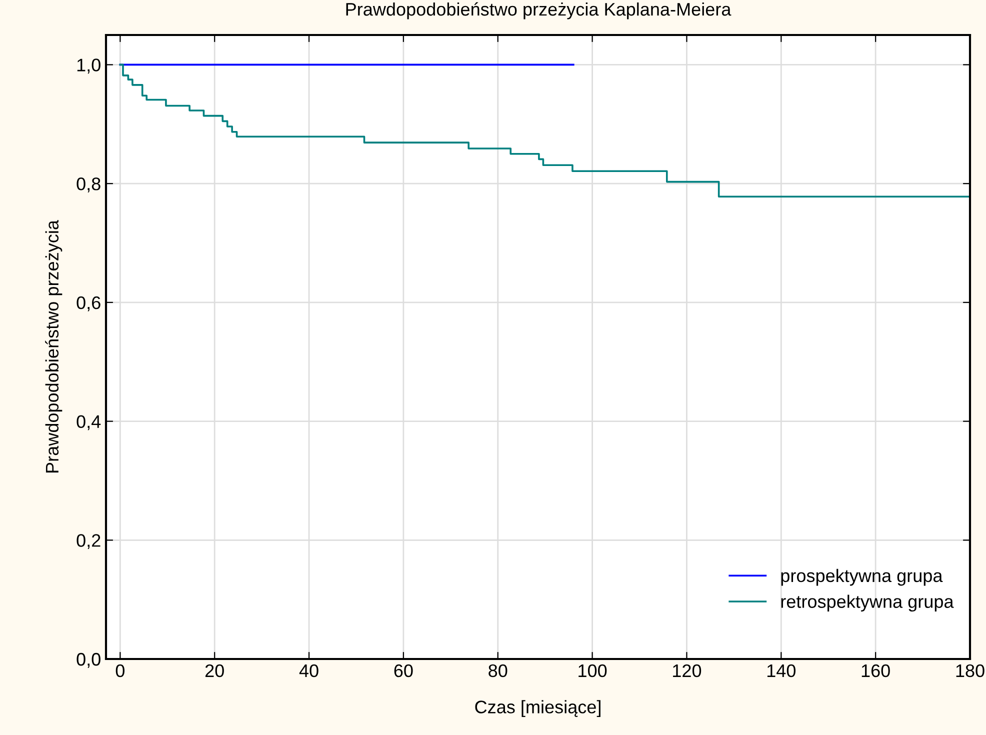  What do you see at coordinates (88, 304) in the screenshot?
I see `y-tick-label: 0,6` at bounding box center [88, 304].